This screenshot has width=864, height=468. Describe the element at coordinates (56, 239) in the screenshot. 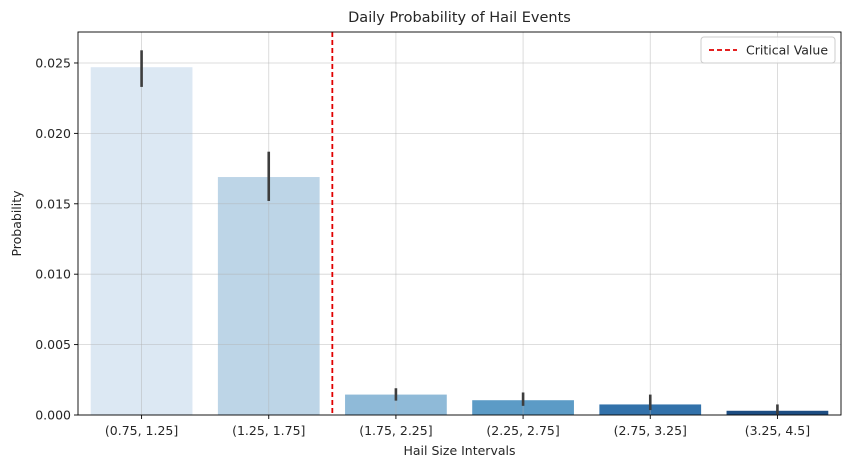

I see `y-axis: 0.000 0.005 0.010 0.015 0.020 0.025` at that location.